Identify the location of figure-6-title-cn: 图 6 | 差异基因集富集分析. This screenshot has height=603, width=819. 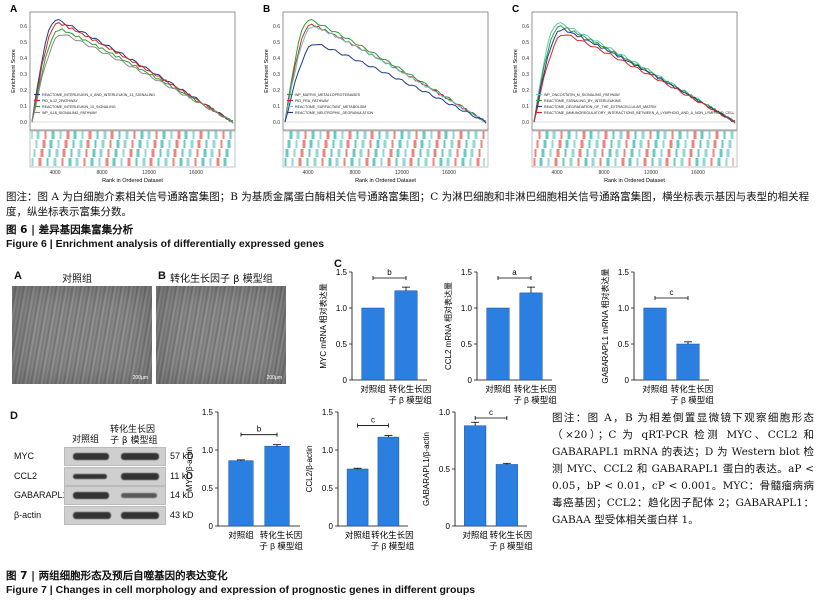
(70, 230).